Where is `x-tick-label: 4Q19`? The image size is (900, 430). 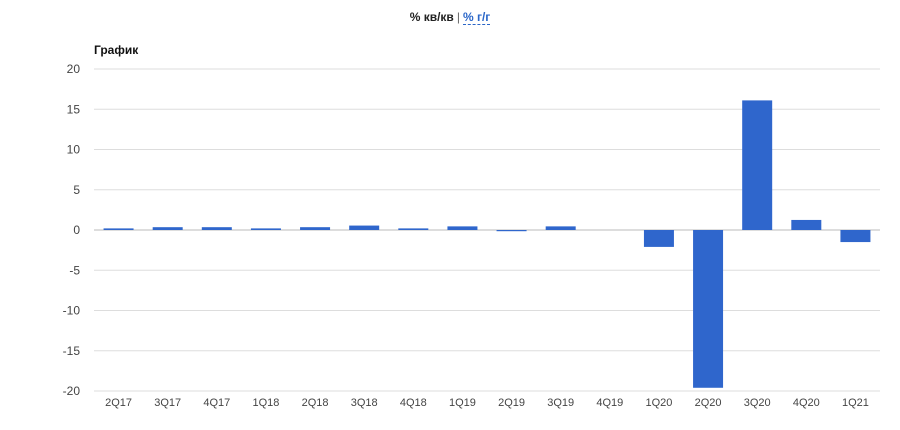
x-tick-label: 4Q19 is located at coordinates (609, 403).